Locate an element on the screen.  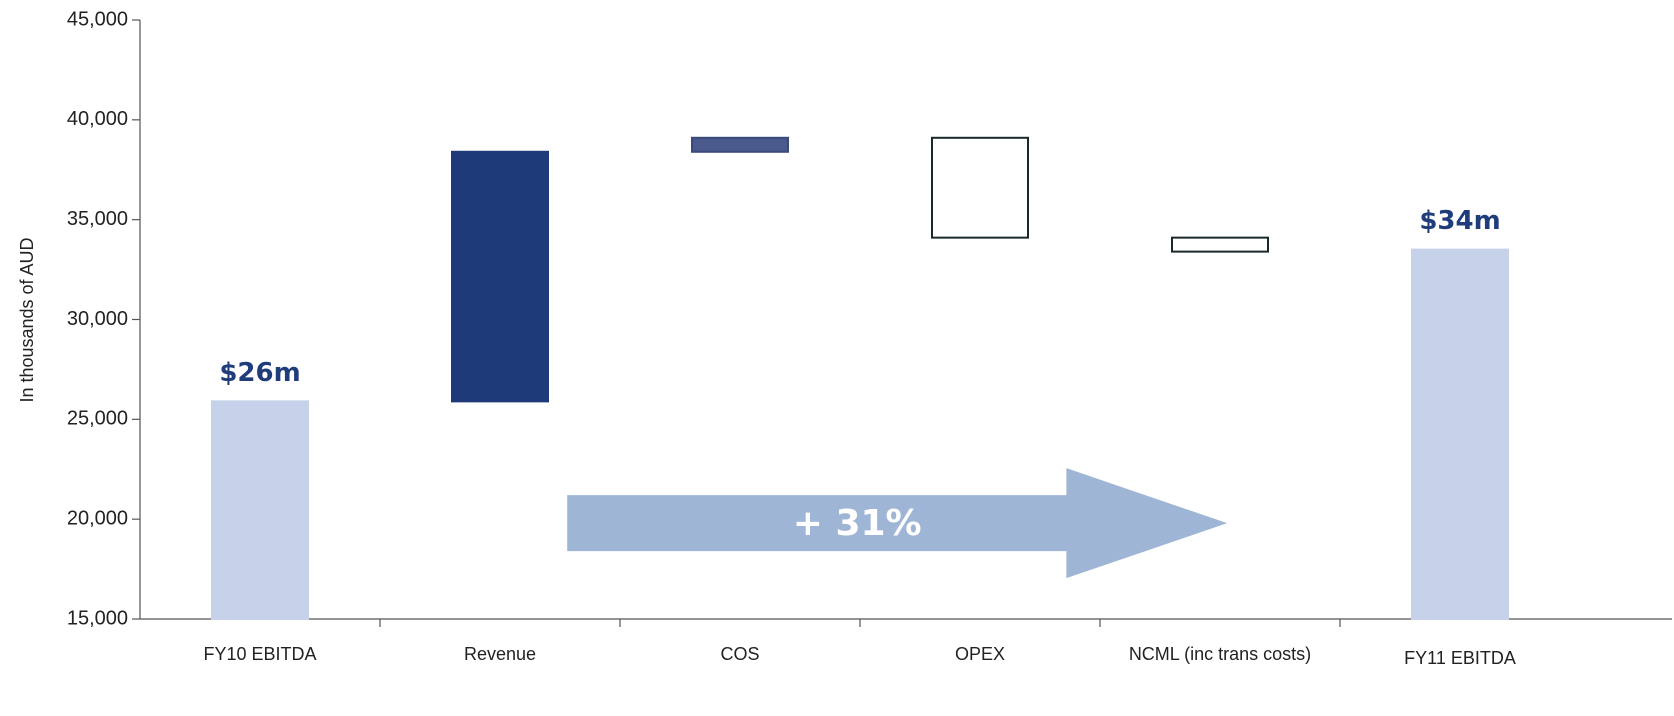
x-tick-label: FY10 EBITDA is located at coordinates (259, 654).